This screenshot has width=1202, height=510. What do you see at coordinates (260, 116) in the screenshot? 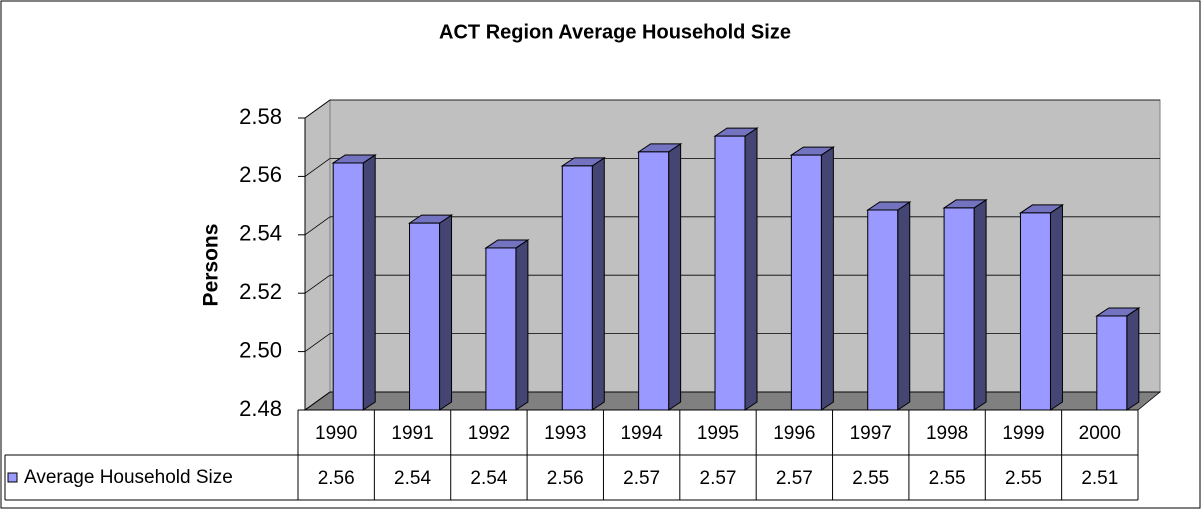
I see `y-tick-label: 2.58` at bounding box center [260, 116].